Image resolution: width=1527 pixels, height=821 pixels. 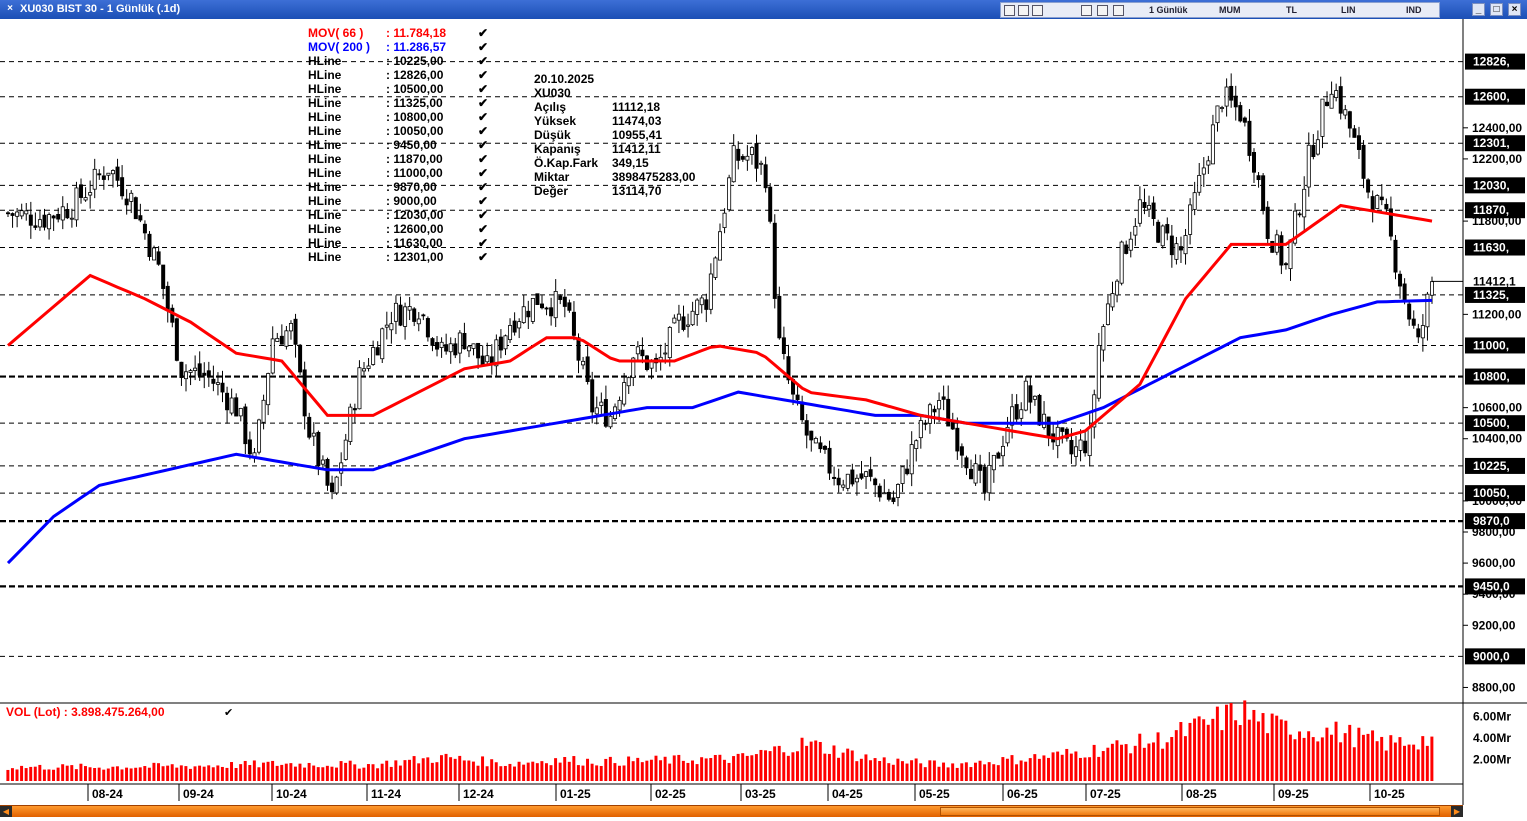 I want to click on legend-hline-value: : 10800,00, so click(x=415, y=117).